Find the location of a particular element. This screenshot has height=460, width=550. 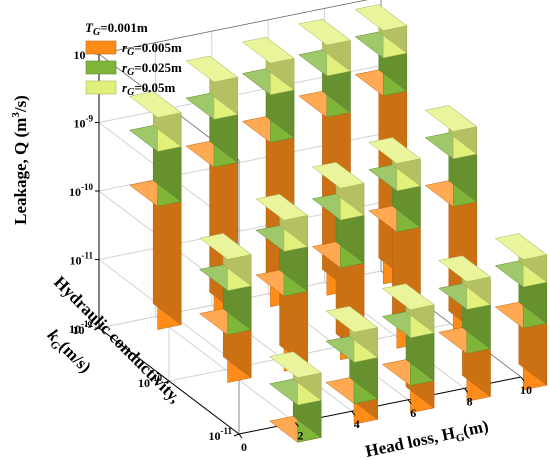

z-axis-title: Leakage, Q (m3/s) is located at coordinates (20, 160).